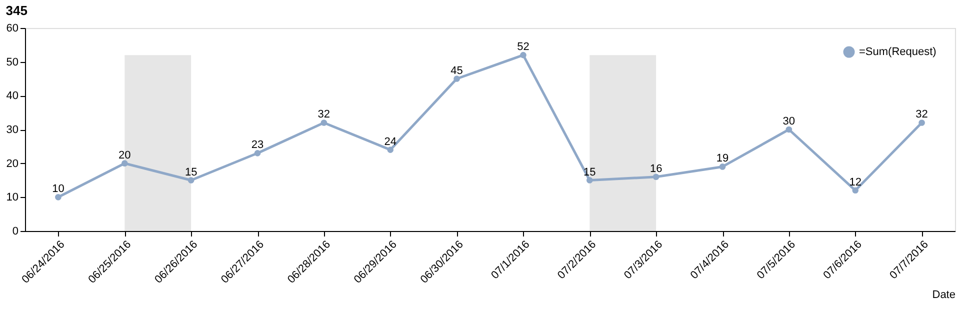  I want to click on x-axis-title: Date, so click(944, 295).